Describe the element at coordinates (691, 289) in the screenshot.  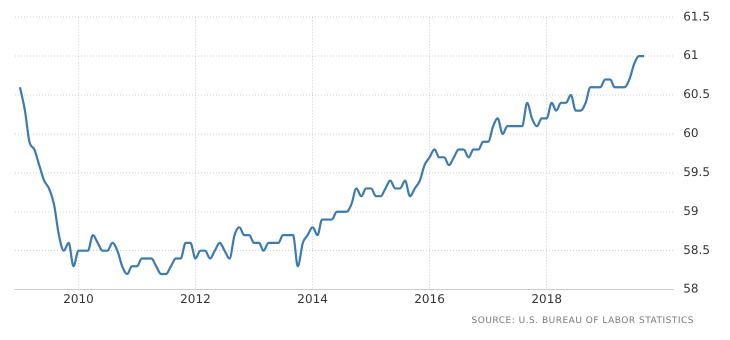
I see `y-tick-label: 58` at that location.